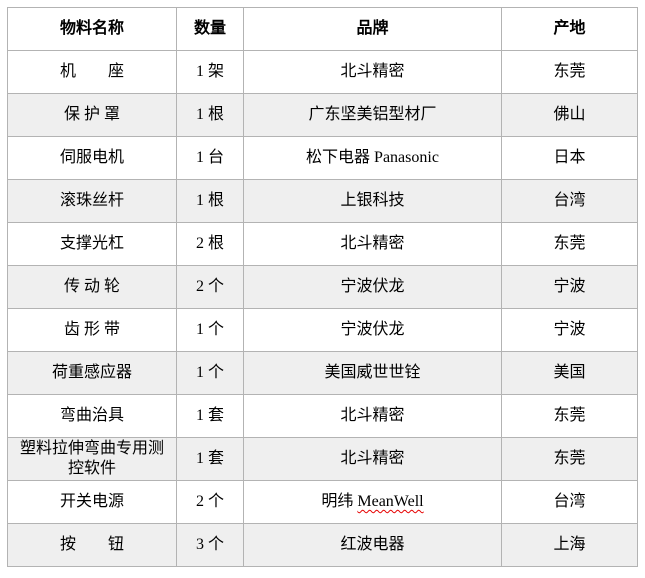 The height and width of the screenshot is (578, 645). I want to click on cell-material-name: 荷重感应器, so click(92, 373).